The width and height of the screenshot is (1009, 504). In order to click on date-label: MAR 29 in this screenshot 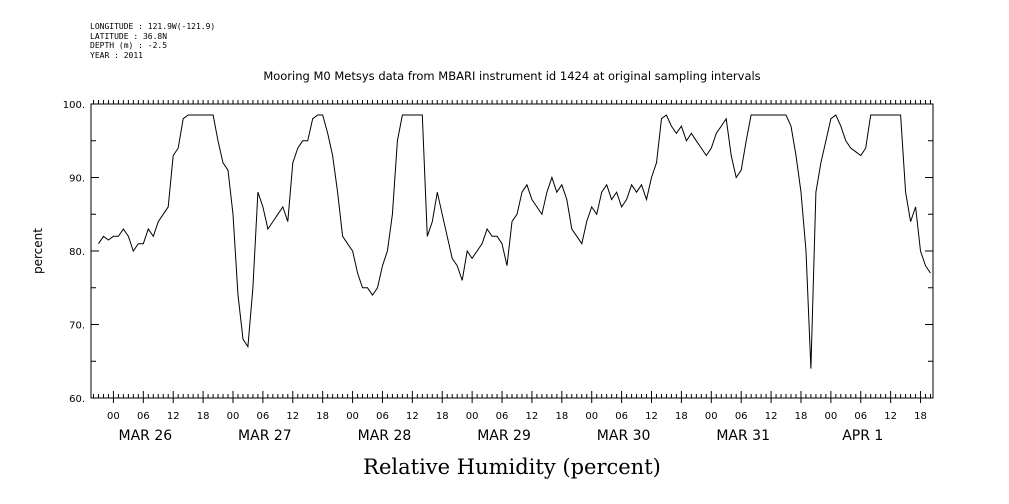, I will do `click(504, 436)`.